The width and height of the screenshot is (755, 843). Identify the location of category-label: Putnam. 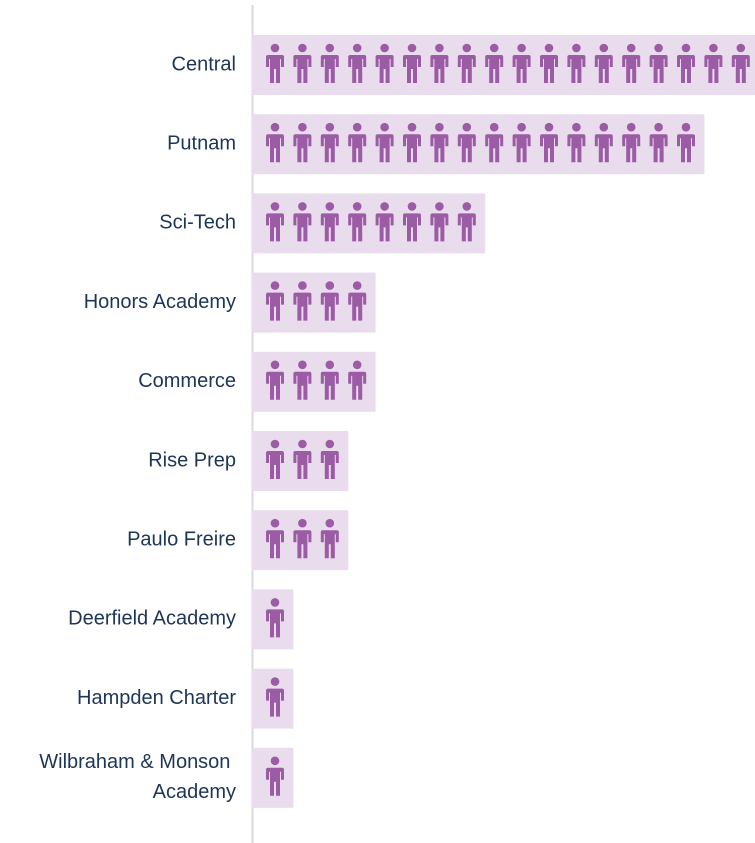
(201, 143).